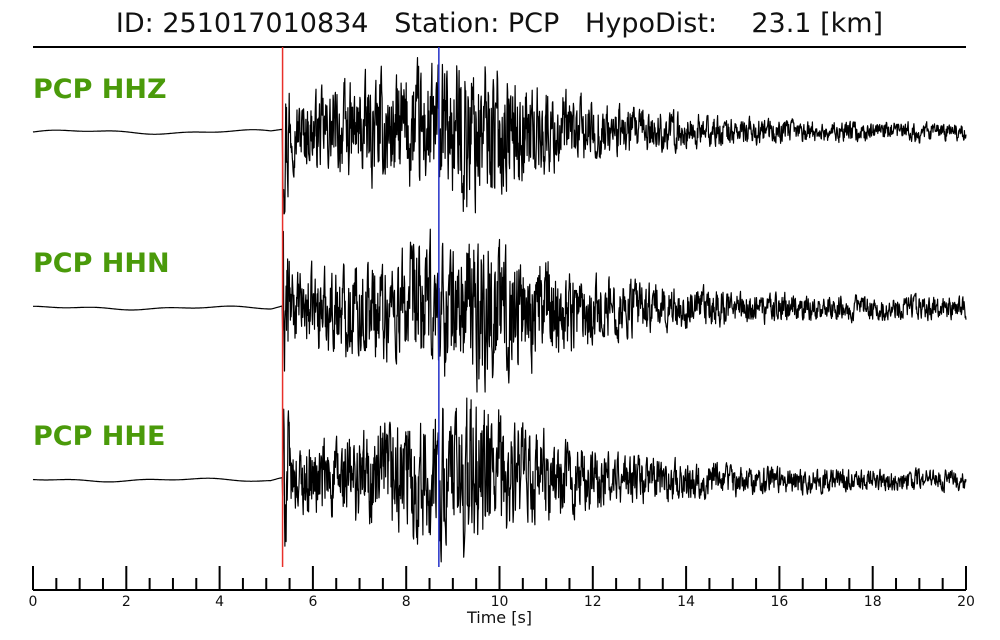  Describe the element at coordinates (686, 602) in the screenshot. I see `x-tick-label: 14` at that location.